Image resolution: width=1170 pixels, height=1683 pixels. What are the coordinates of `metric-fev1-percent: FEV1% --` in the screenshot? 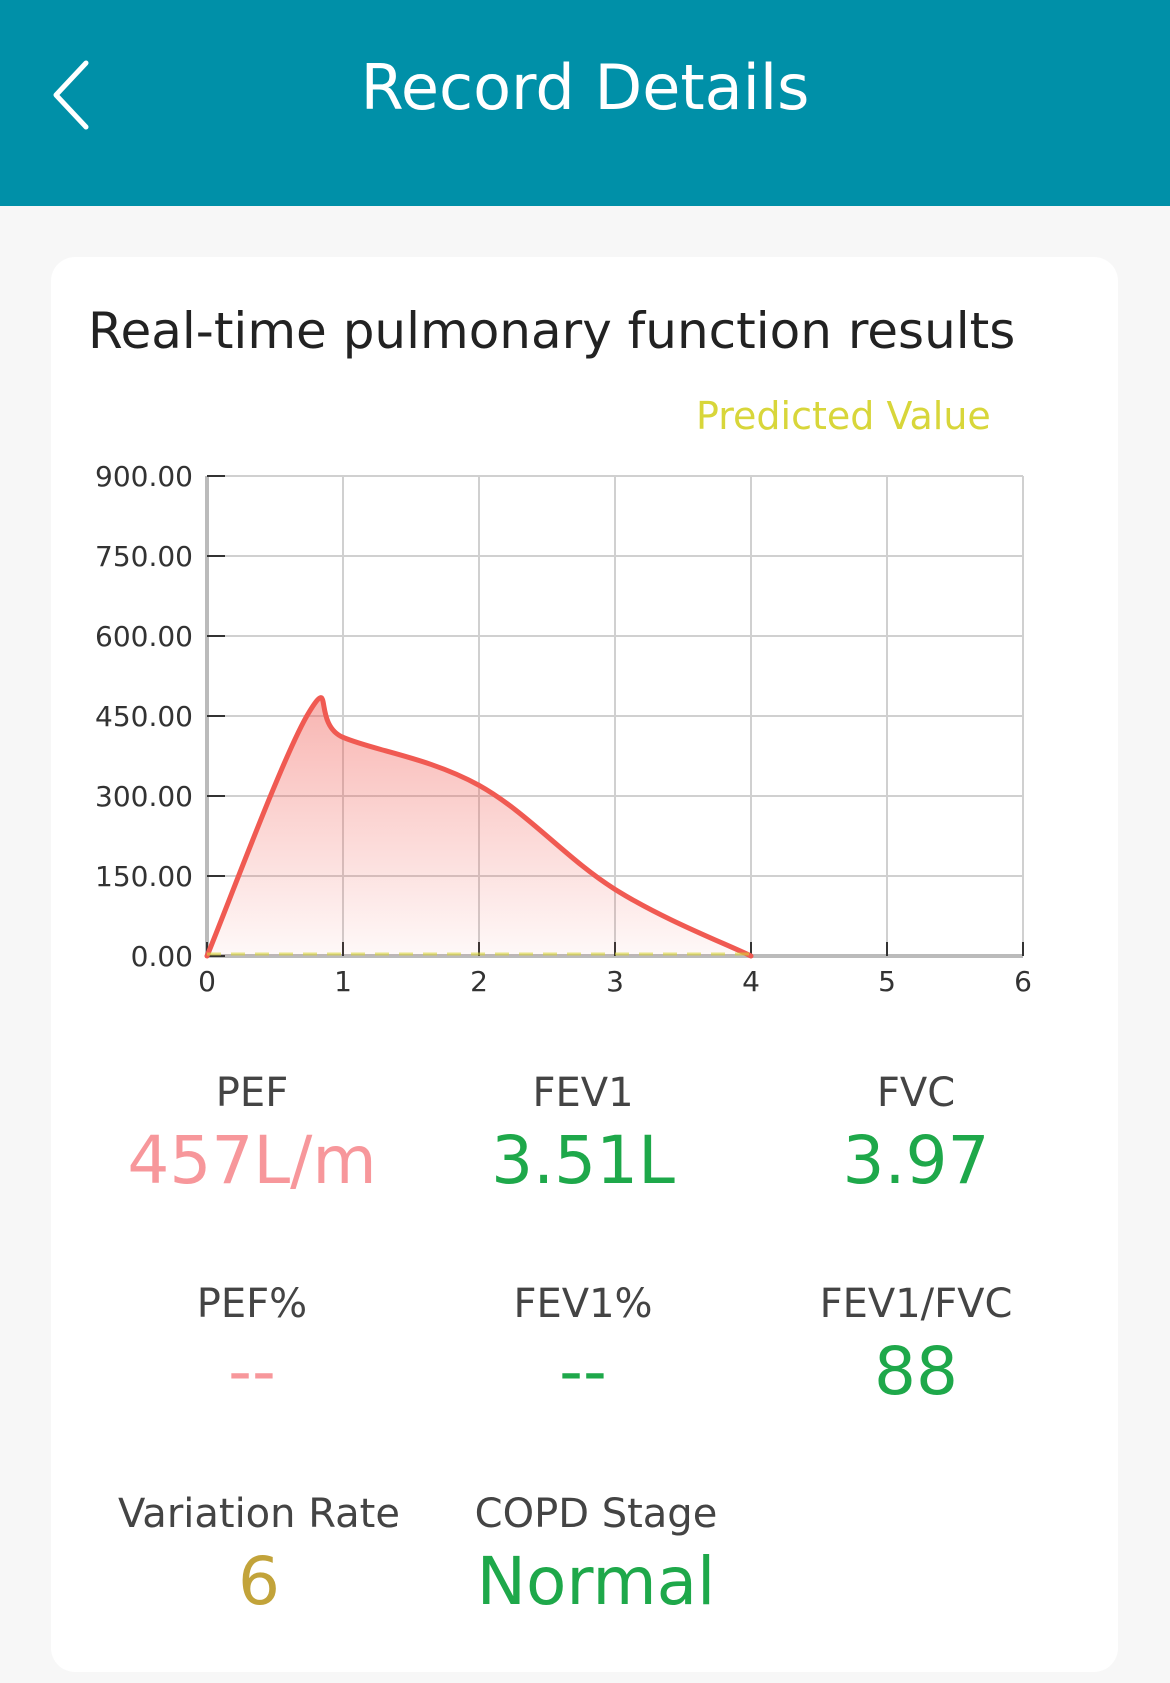 It's located at (583, 1346).